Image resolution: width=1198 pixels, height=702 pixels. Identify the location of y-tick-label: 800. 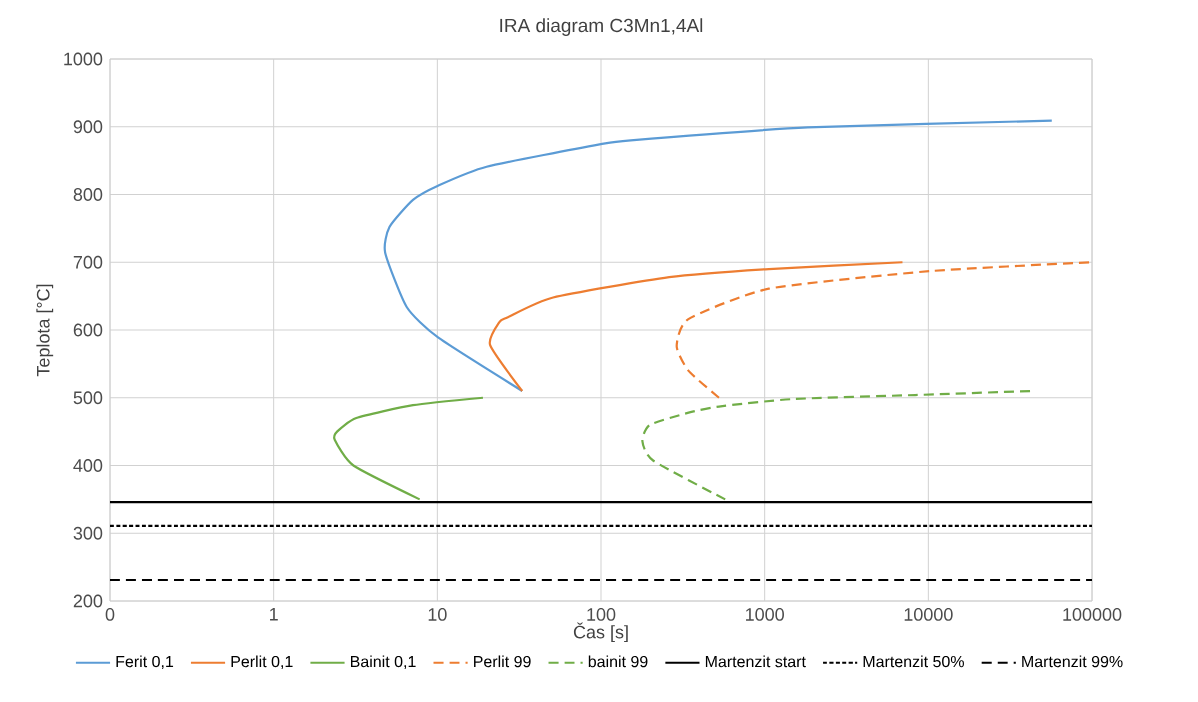
(88, 194).